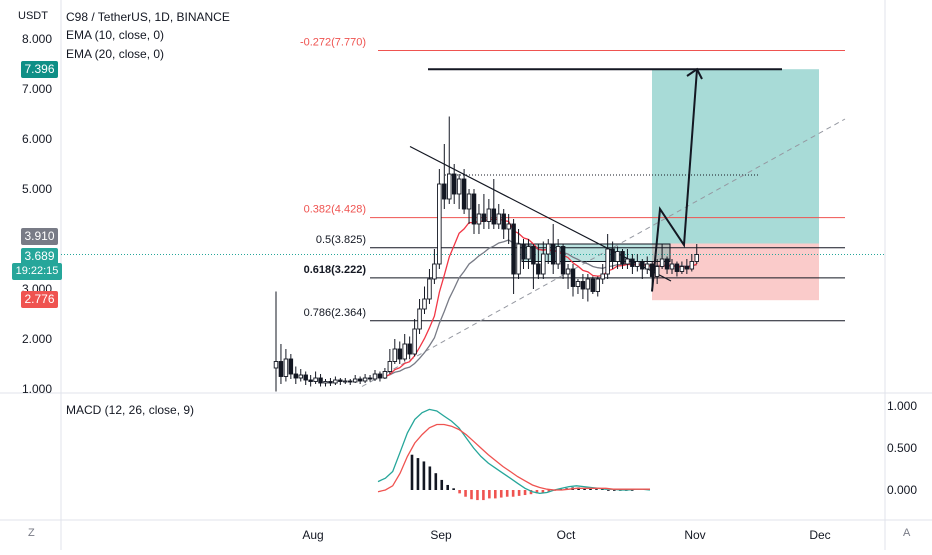 The height and width of the screenshot is (555, 932). Describe the element at coordinates (902, 448) in the screenshot. I see `macd-tick-label: 0.500` at that location.